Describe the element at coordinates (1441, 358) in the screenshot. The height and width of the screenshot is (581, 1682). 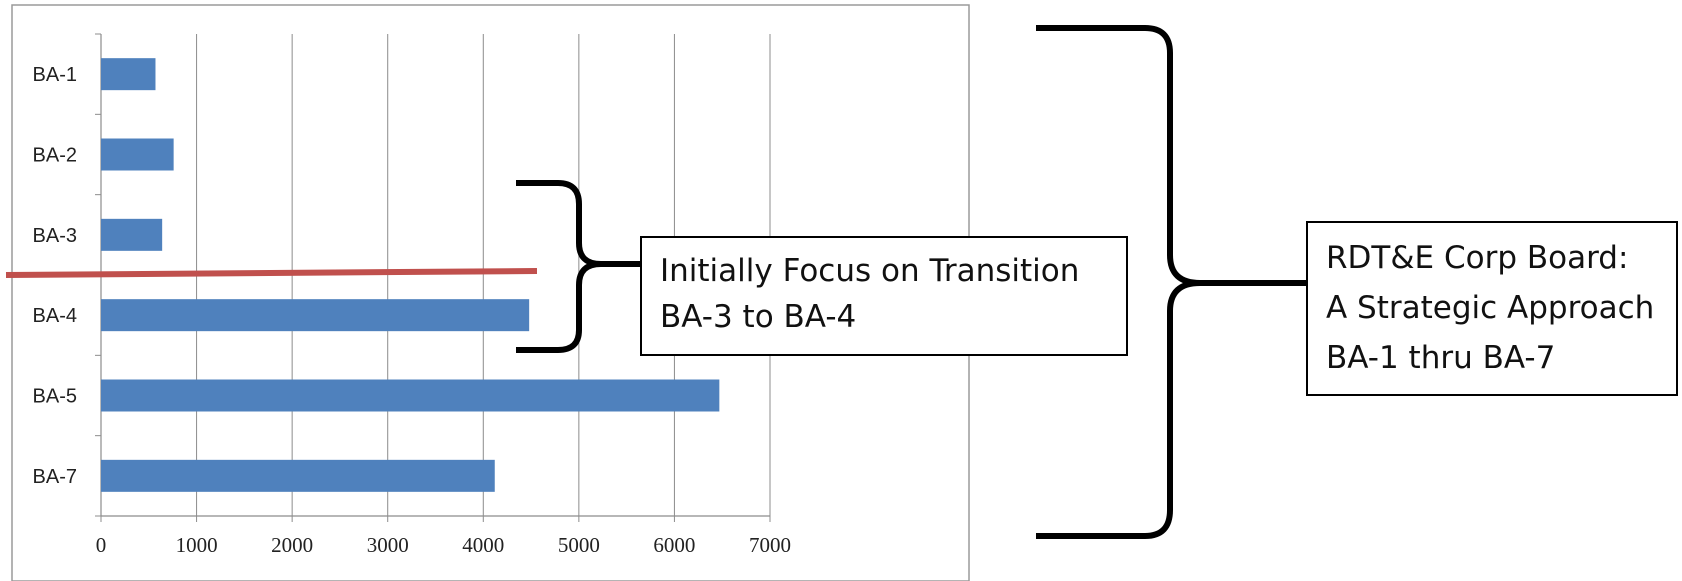
I see `board-callout-line-3: BA-1 thru BA-7` at that location.